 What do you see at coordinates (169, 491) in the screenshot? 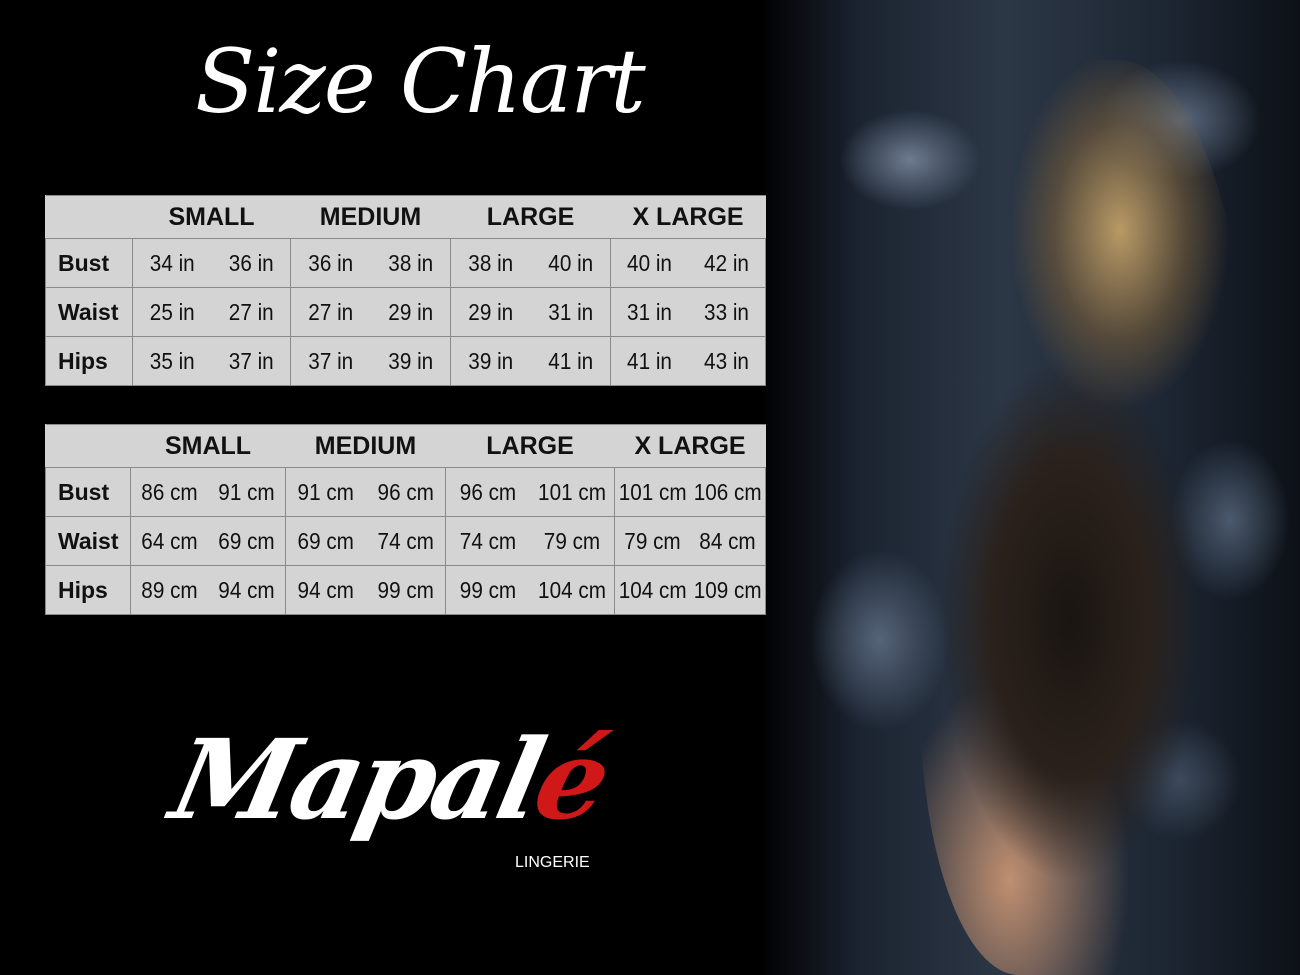
I see `min-value: 86 cm` at bounding box center [169, 491].